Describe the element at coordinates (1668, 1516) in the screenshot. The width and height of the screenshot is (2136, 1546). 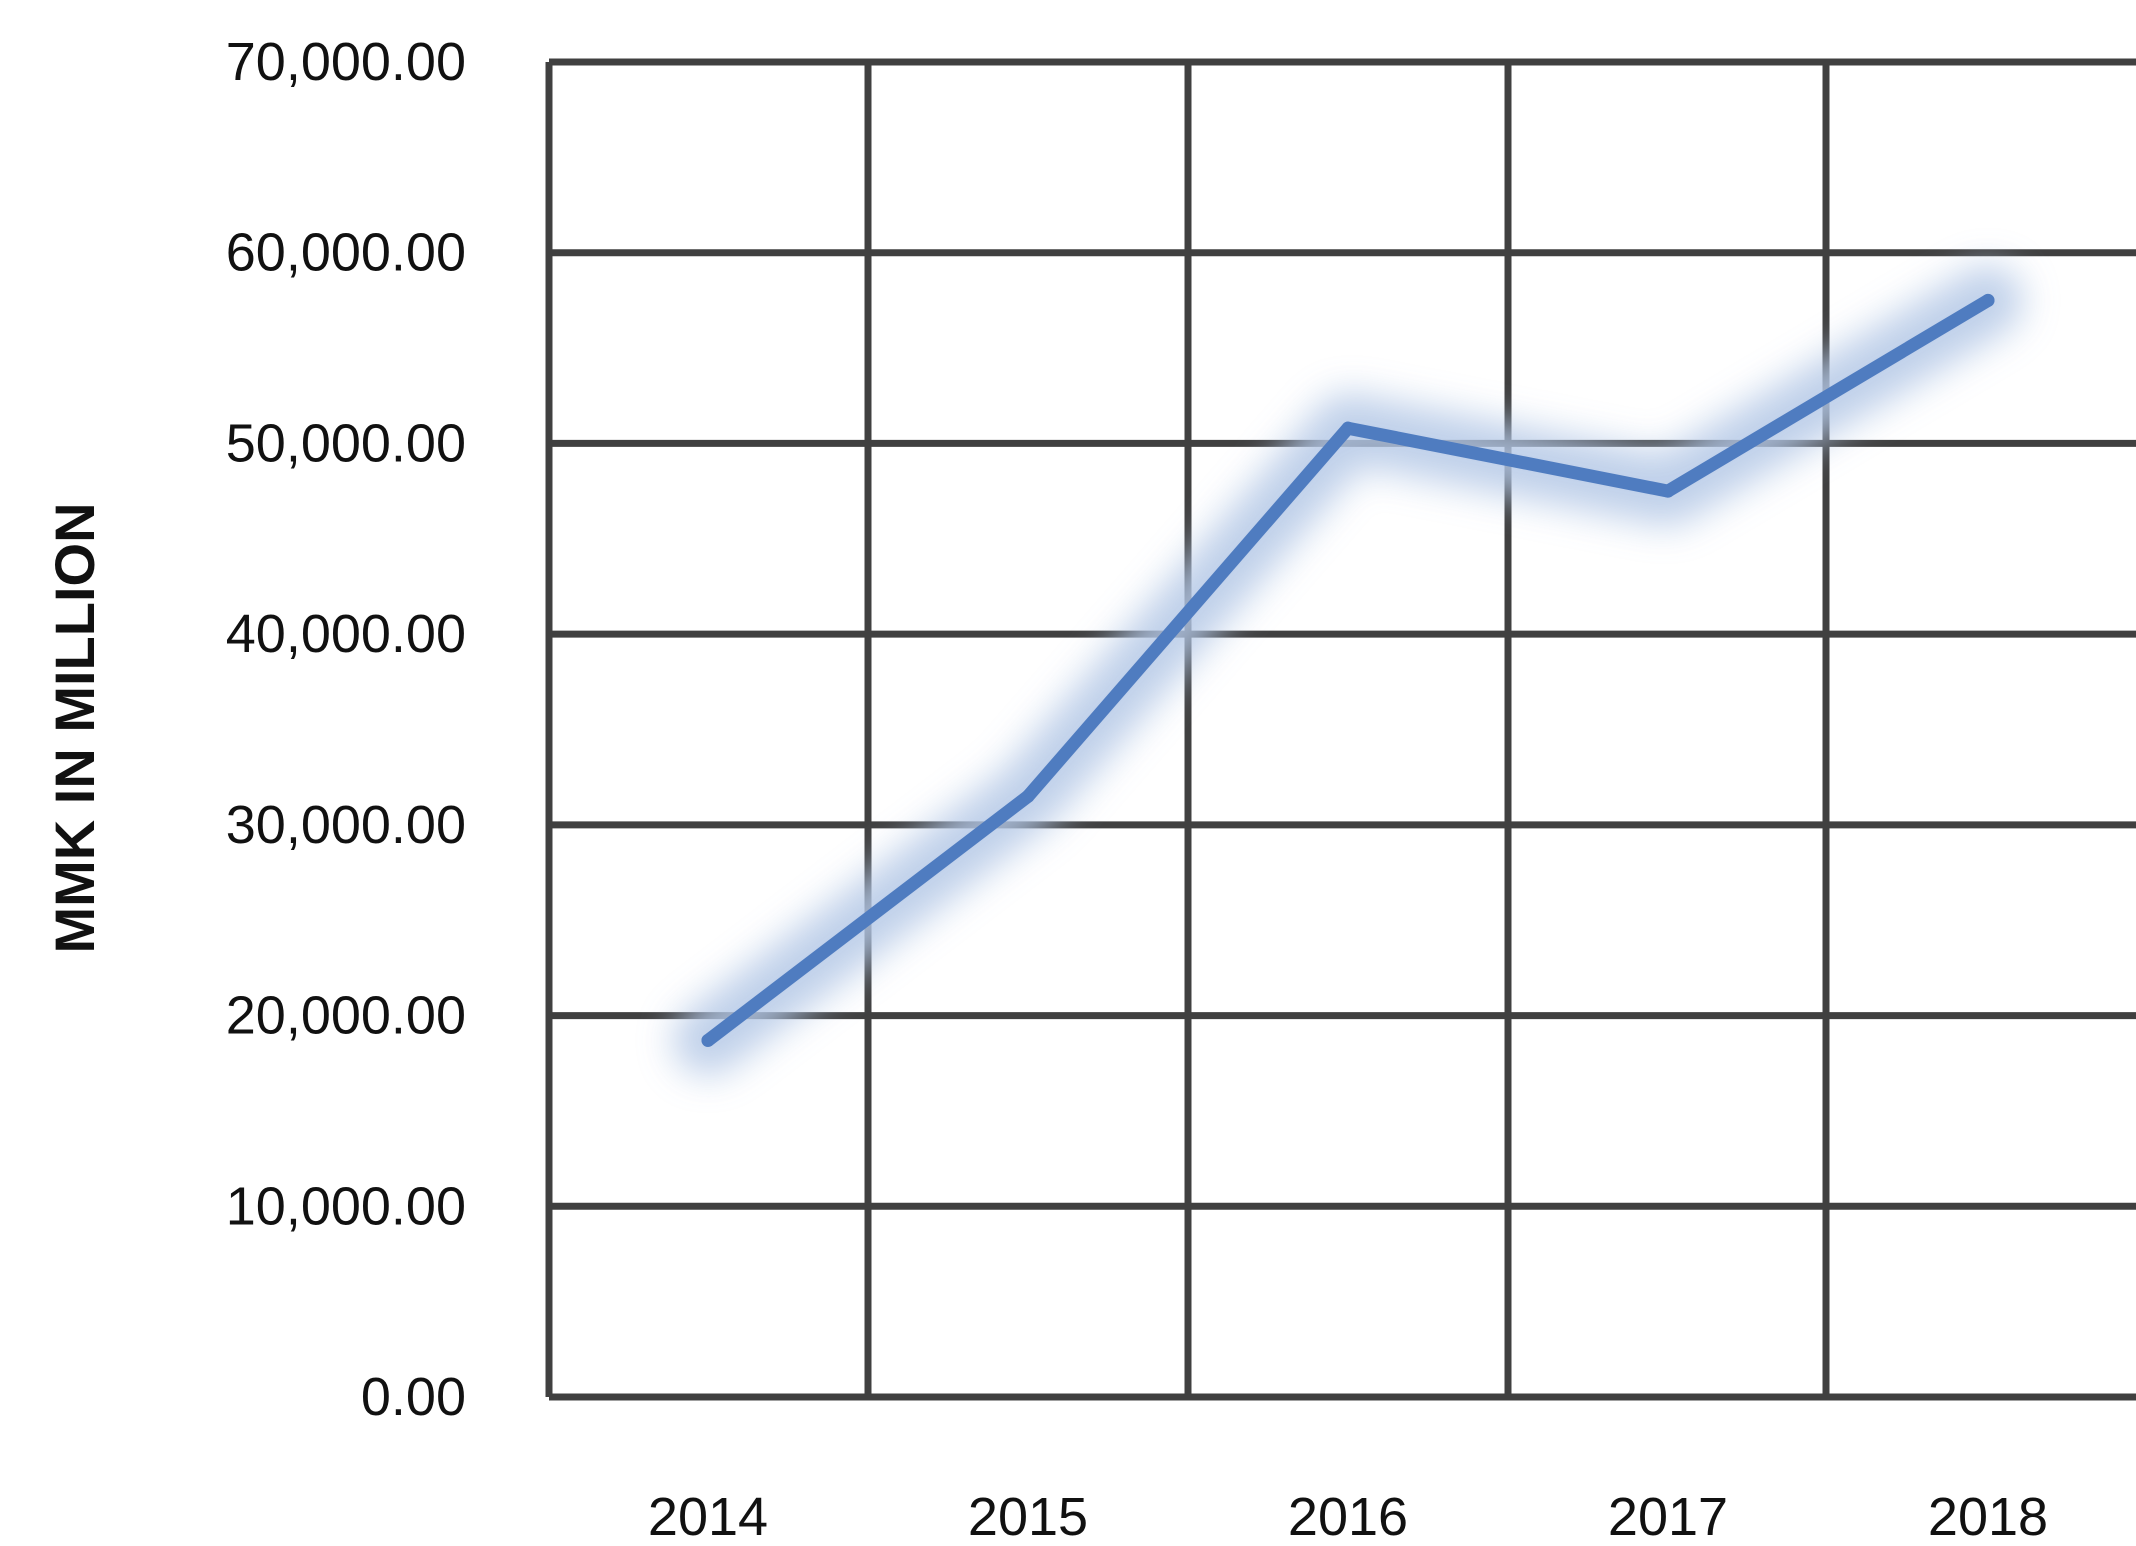
I see `x-tick-label: 2017` at that location.